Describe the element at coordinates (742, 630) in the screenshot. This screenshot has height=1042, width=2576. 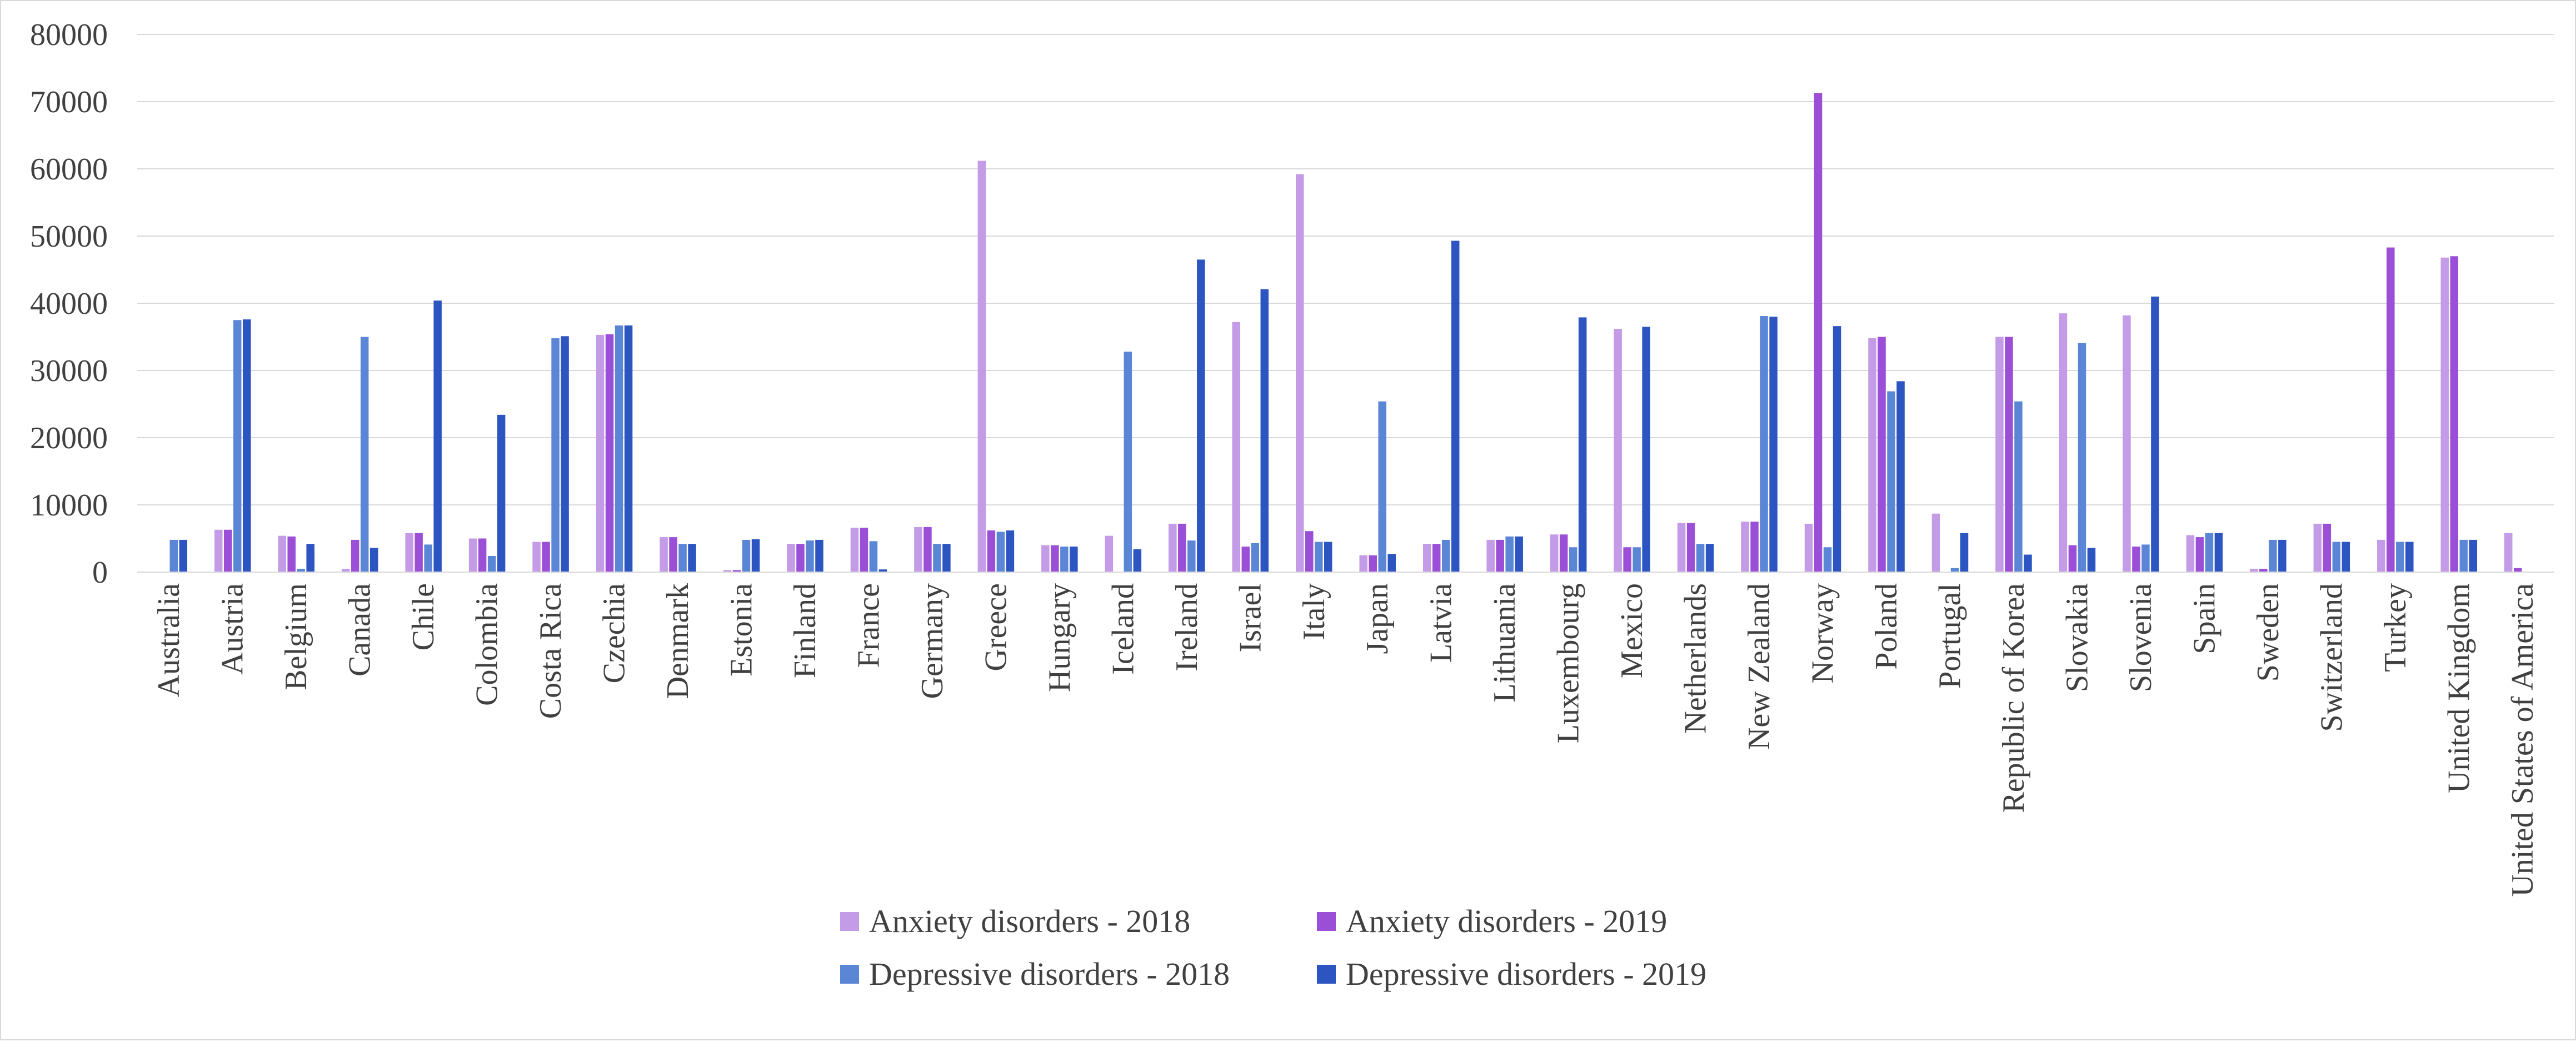
I see `x-tick-label: Estonia` at that location.